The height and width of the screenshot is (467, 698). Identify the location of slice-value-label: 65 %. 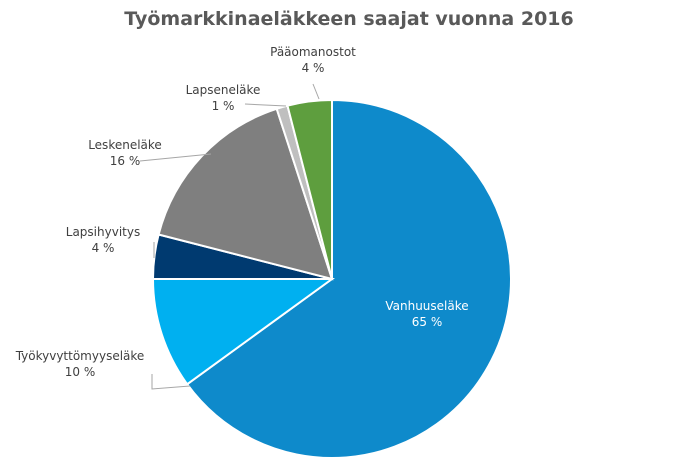
(427, 322).